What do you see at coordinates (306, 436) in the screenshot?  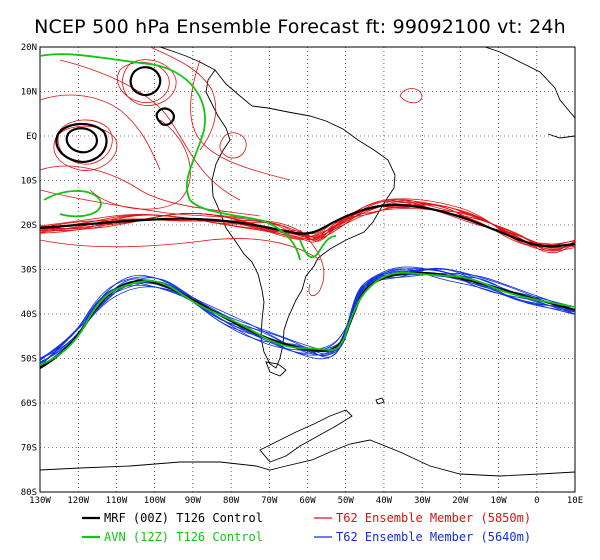 I see `antarctic-peninsula-coast` at bounding box center [306, 436].